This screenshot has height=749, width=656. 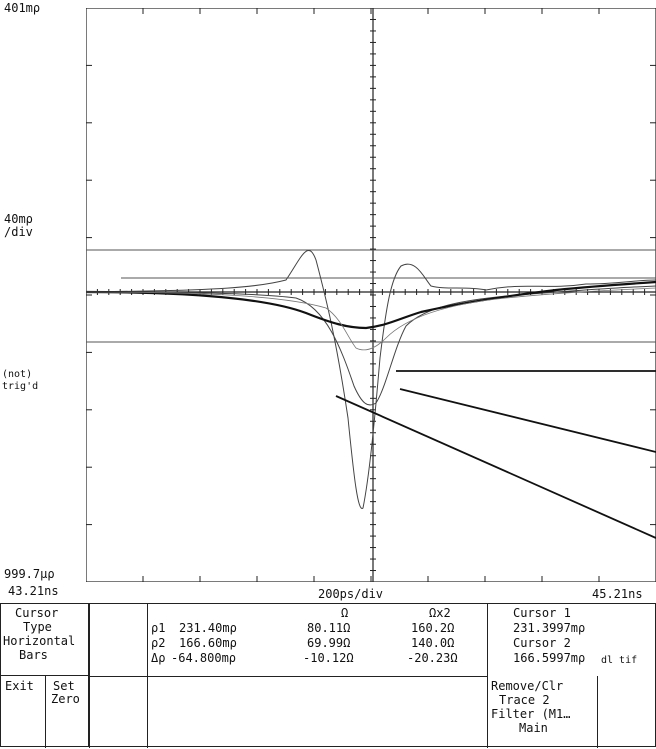 I want to click on cursor2-label: Cursor 2, so click(x=542, y=643).